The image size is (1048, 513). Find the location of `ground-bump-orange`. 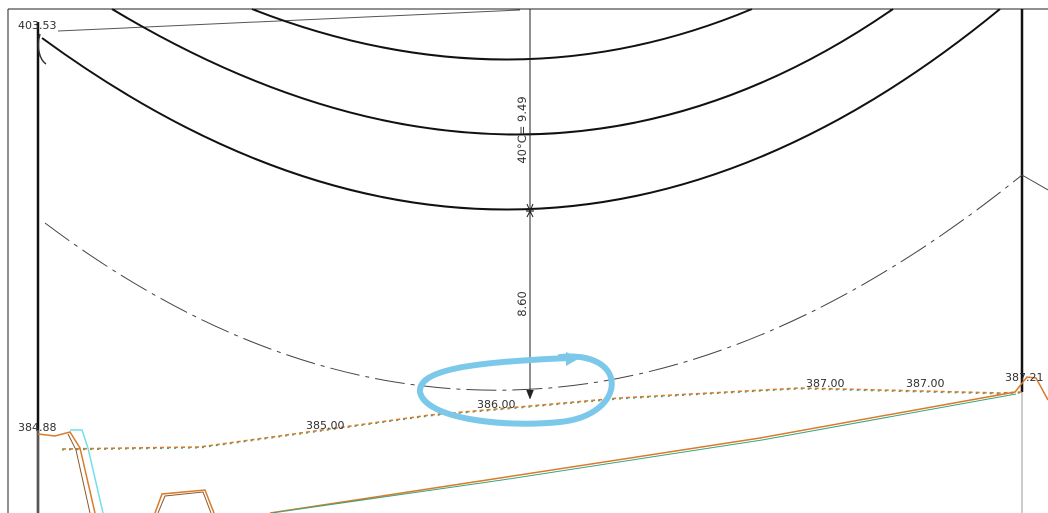

ground-bump-orange is located at coordinates (184, 501).